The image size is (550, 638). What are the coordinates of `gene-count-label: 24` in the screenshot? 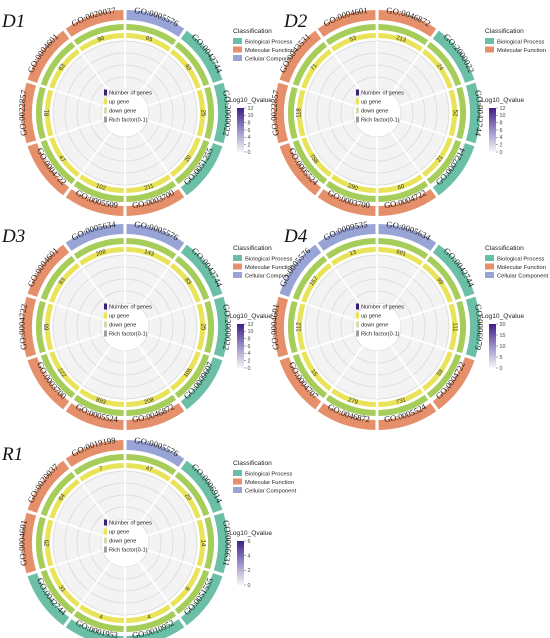 It's located at (439, 67).